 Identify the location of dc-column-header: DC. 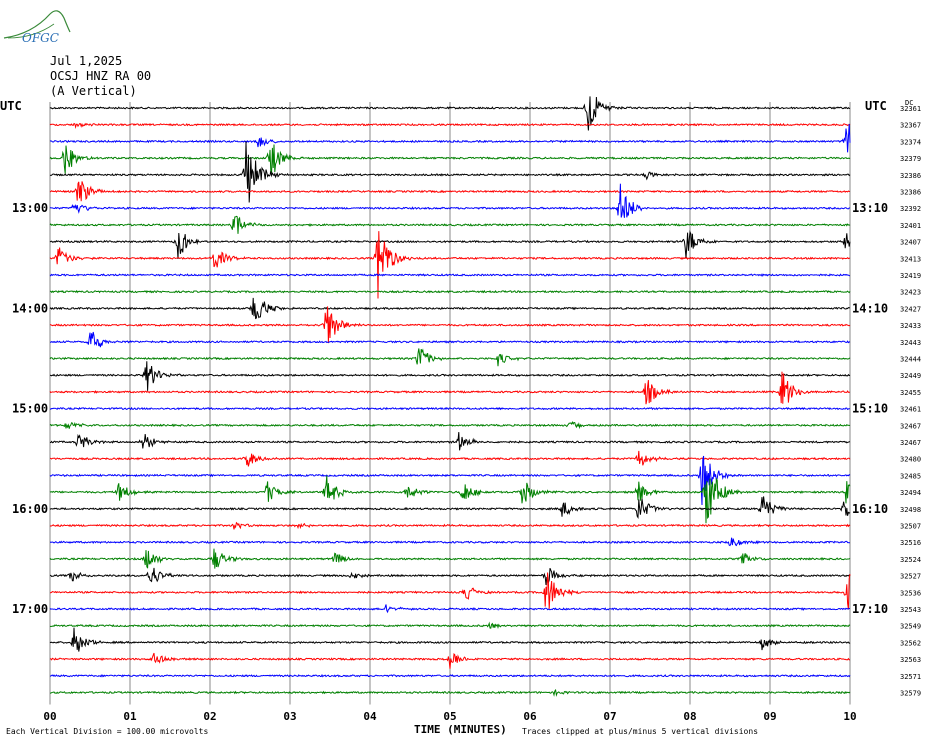
(909, 103).